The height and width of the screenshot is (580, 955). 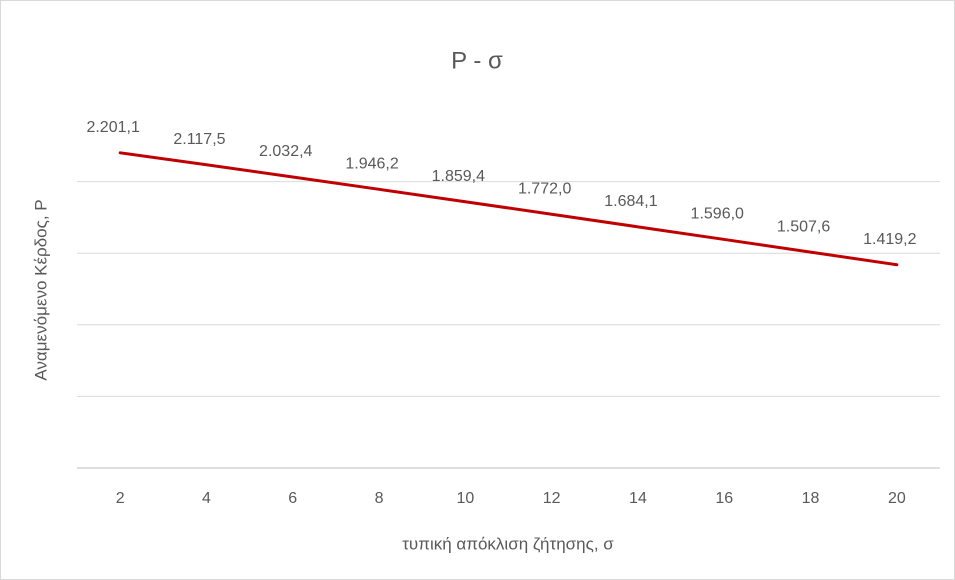 What do you see at coordinates (897, 498) in the screenshot?
I see `x-tick-label: 20` at bounding box center [897, 498].